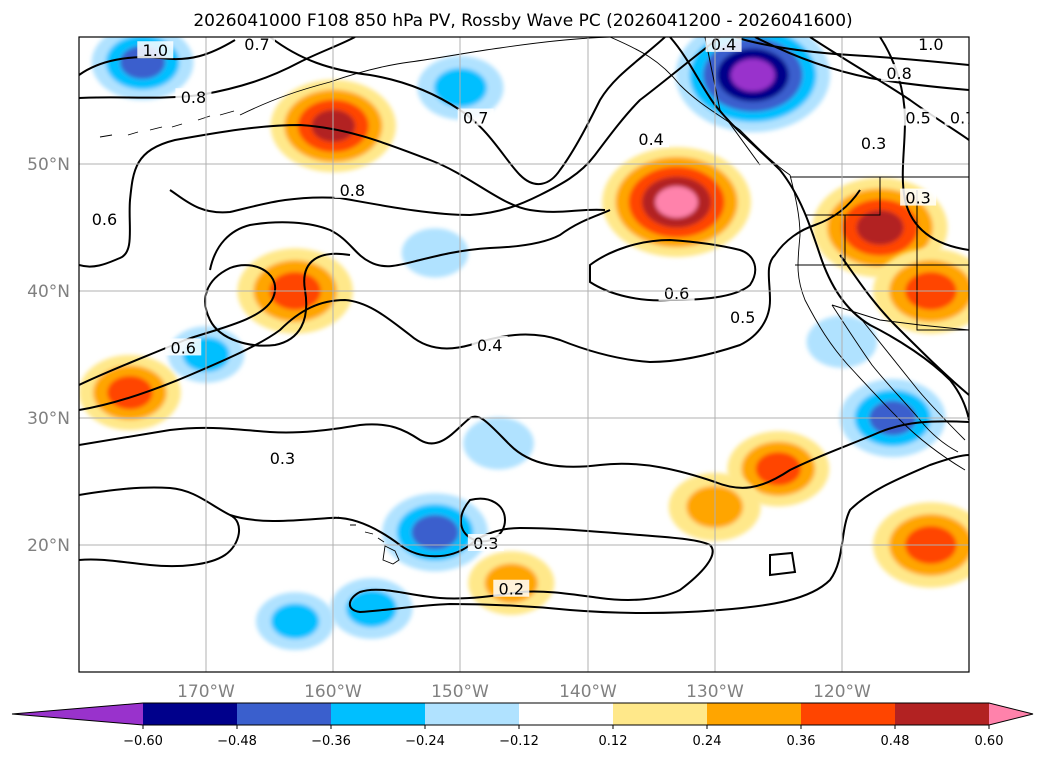 This screenshot has width=1047, height=765. I want to click on contour-0-6-east, so click(673, 270).